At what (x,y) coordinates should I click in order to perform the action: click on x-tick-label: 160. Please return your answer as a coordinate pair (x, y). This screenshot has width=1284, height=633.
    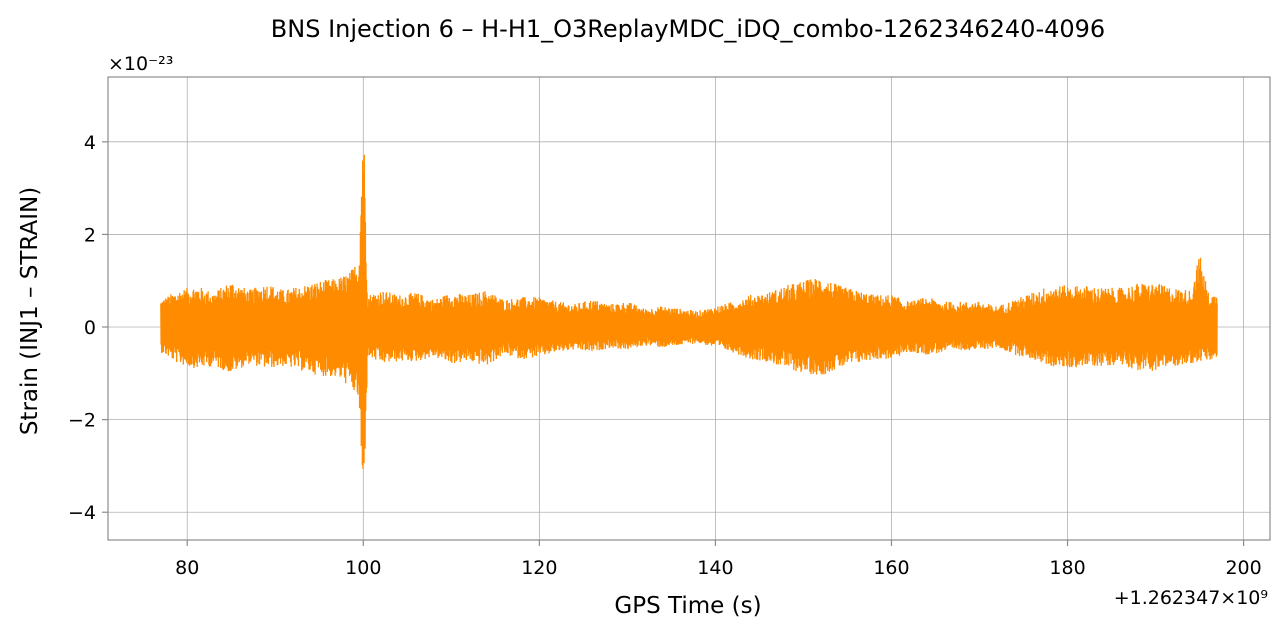
    Looking at the image, I should click on (891, 568).